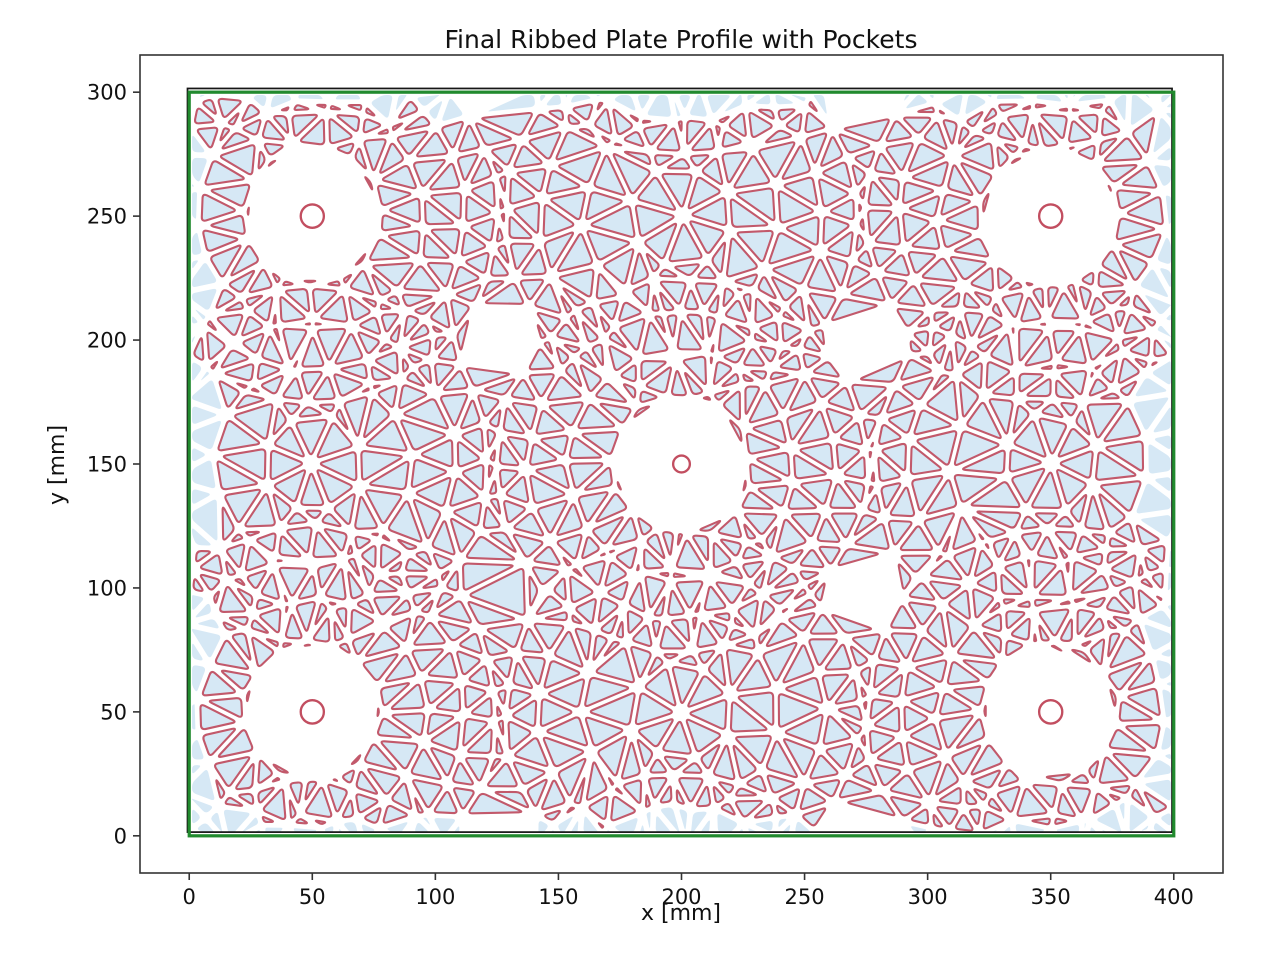  What do you see at coordinates (1174, 897) in the screenshot?
I see `x-tick-label: 400` at bounding box center [1174, 897].